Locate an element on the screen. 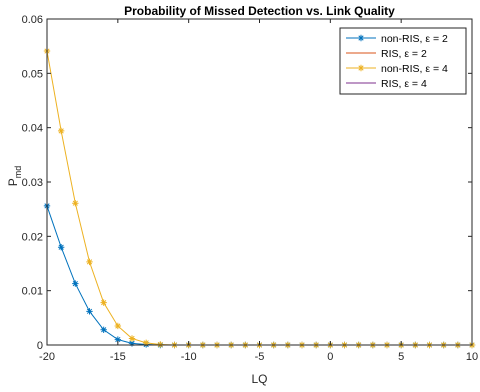  legend-entry-2: non-RIS, ε = 4 is located at coordinates (397, 69).